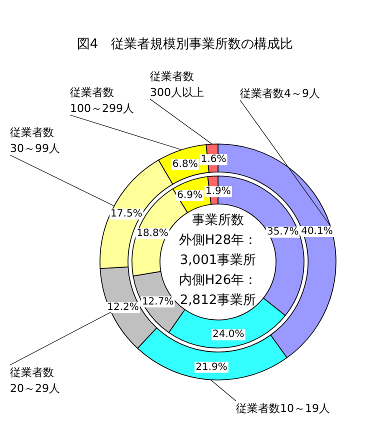  I want to click on text: 外側H28年：, so click(218, 240).